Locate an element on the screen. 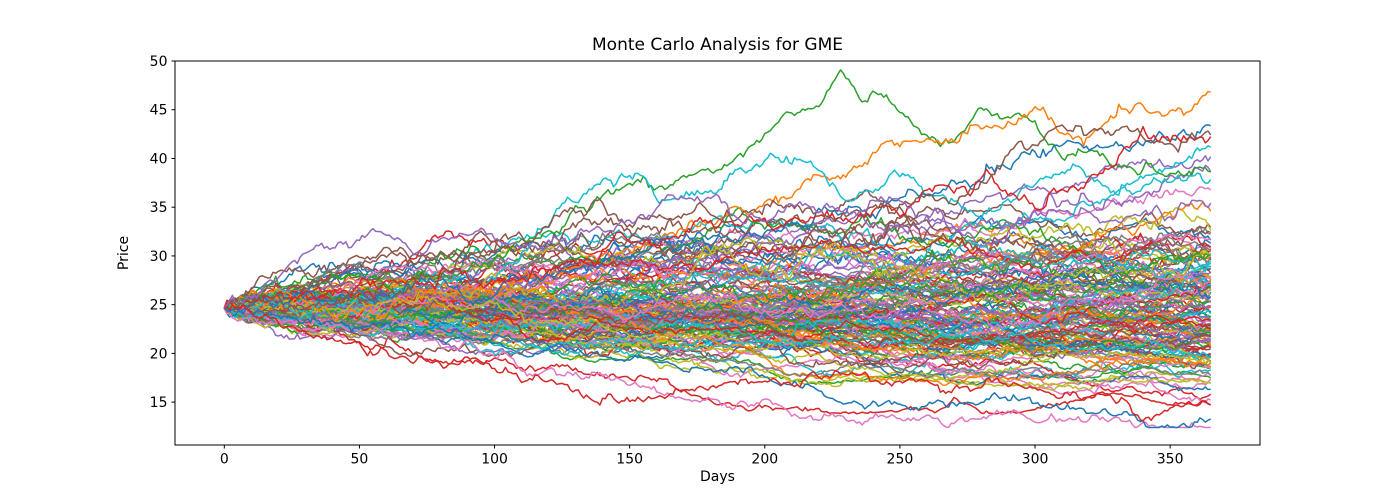  y-axis-label: Price is located at coordinates (124, 253).